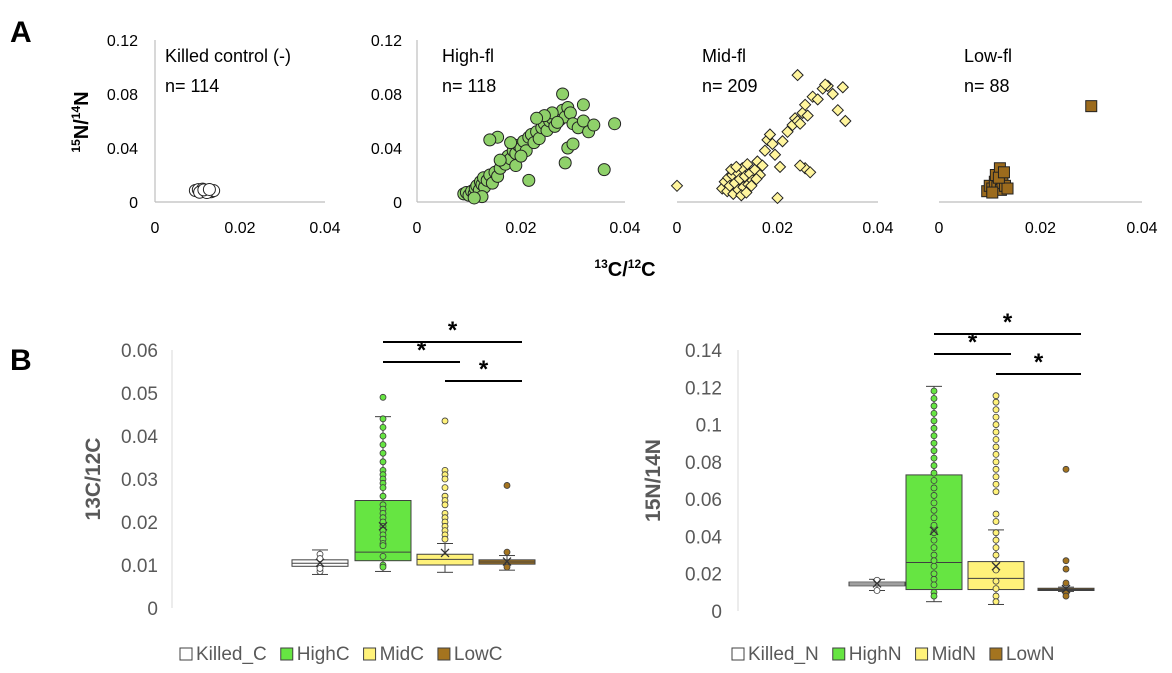 The width and height of the screenshot is (1172, 673). I want to click on boxplot-1-y-tick-label: 0, so click(152, 609).